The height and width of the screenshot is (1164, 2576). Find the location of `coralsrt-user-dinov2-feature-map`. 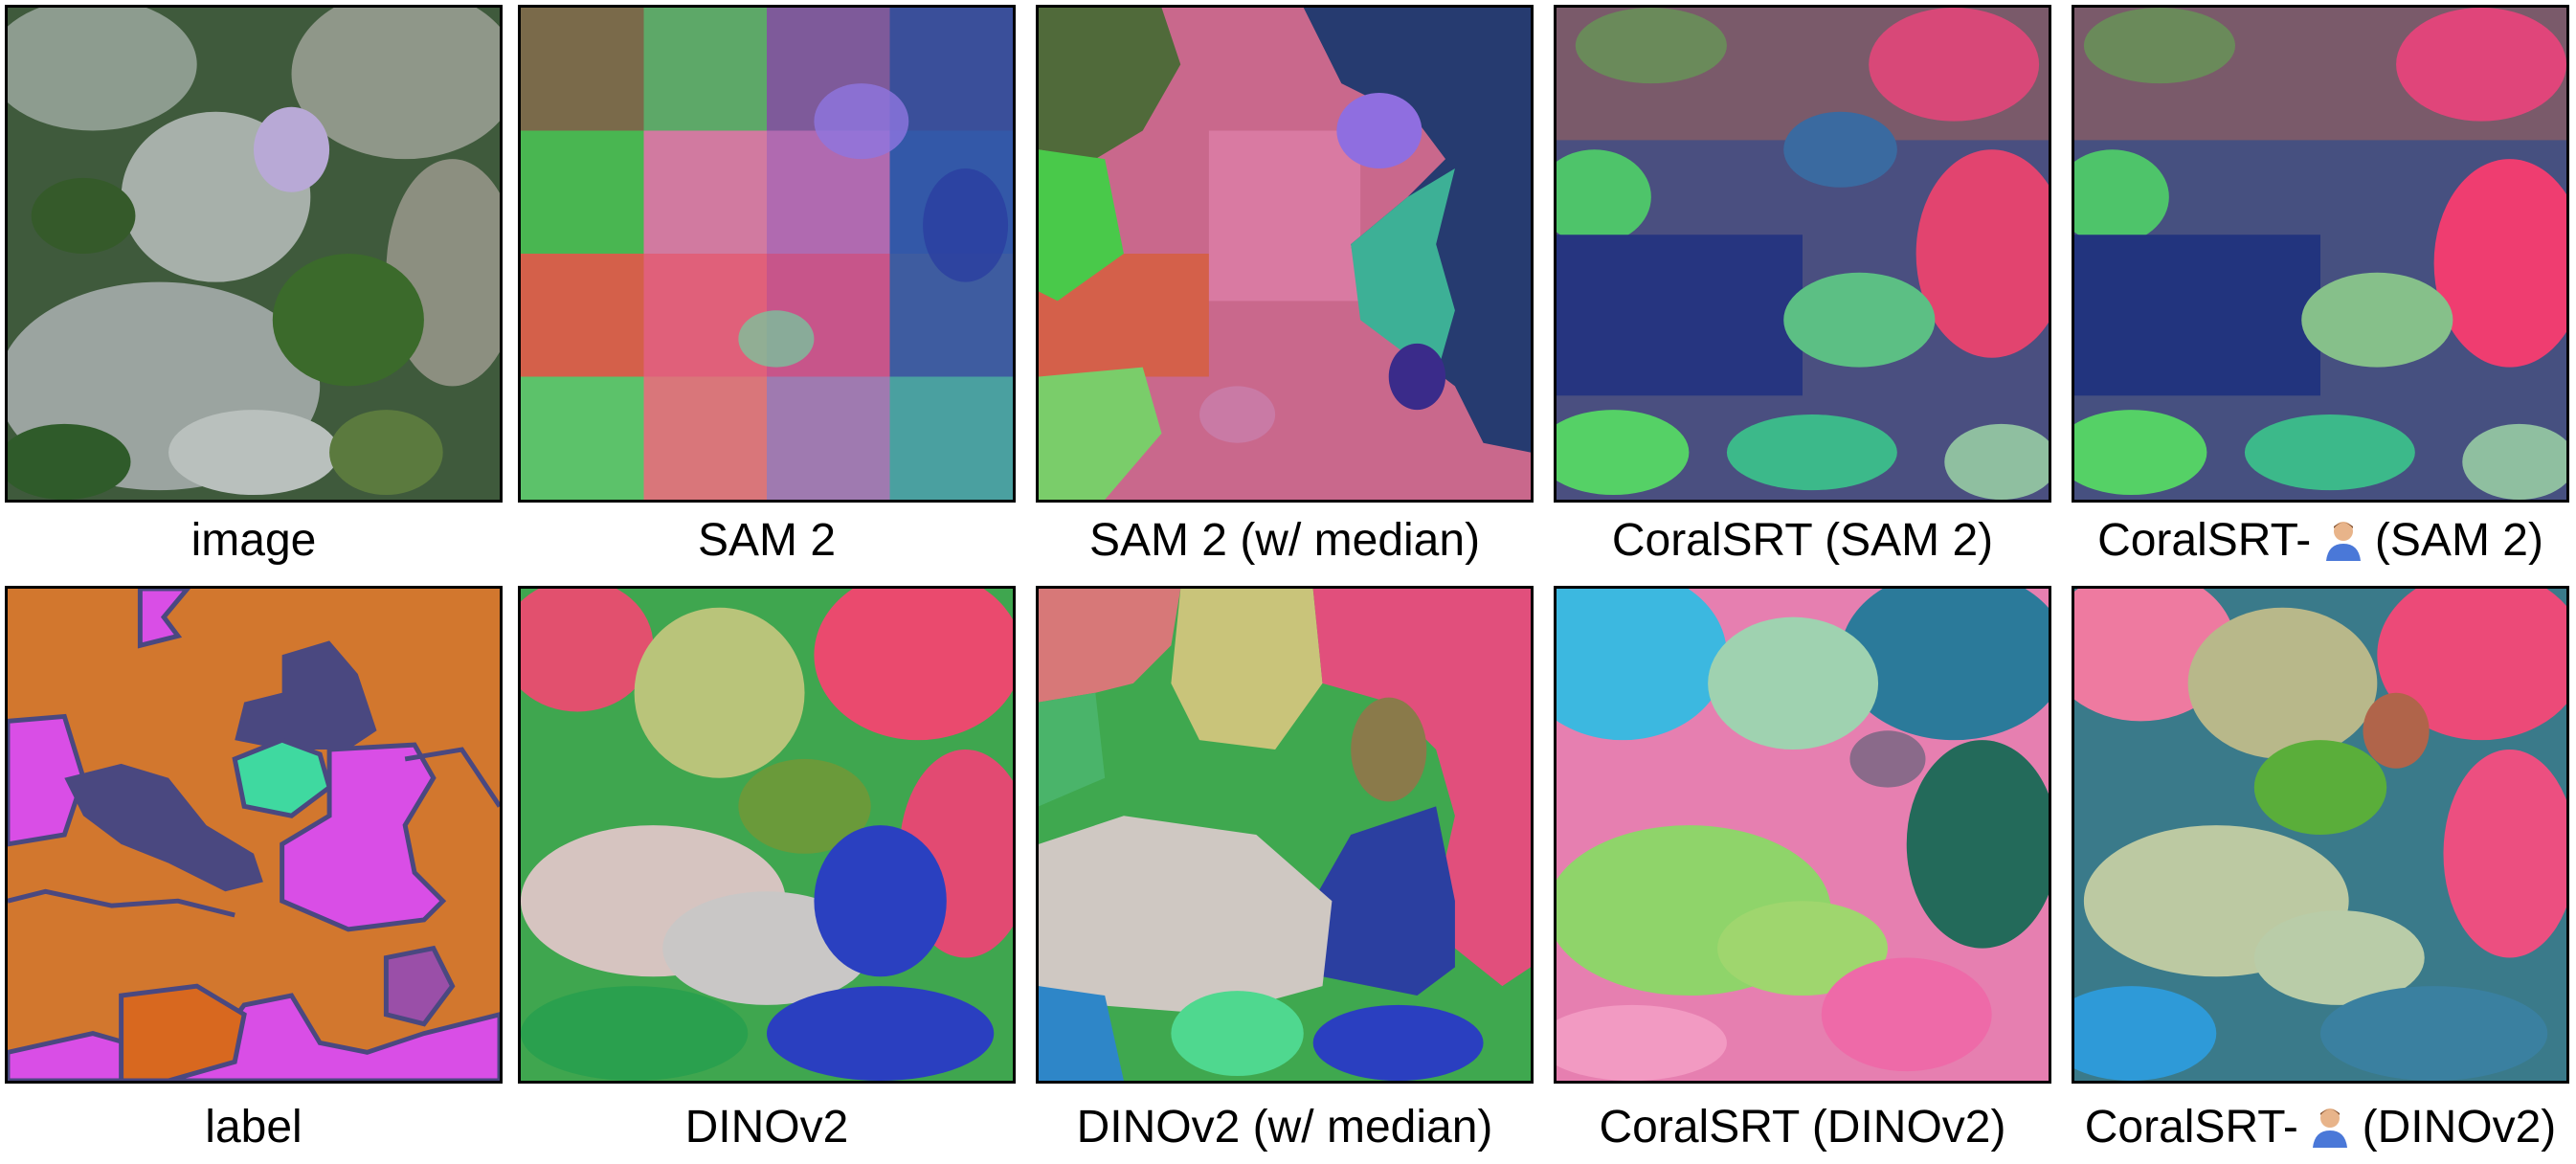

coralsrt-user-dinov2-feature-map is located at coordinates (2320, 835).